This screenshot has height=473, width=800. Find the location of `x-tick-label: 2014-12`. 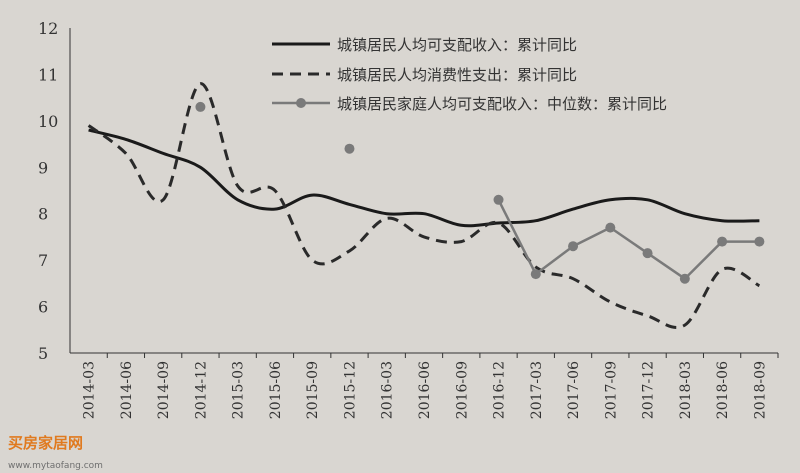

x-tick-label: 2014-12 is located at coordinates (201, 390).